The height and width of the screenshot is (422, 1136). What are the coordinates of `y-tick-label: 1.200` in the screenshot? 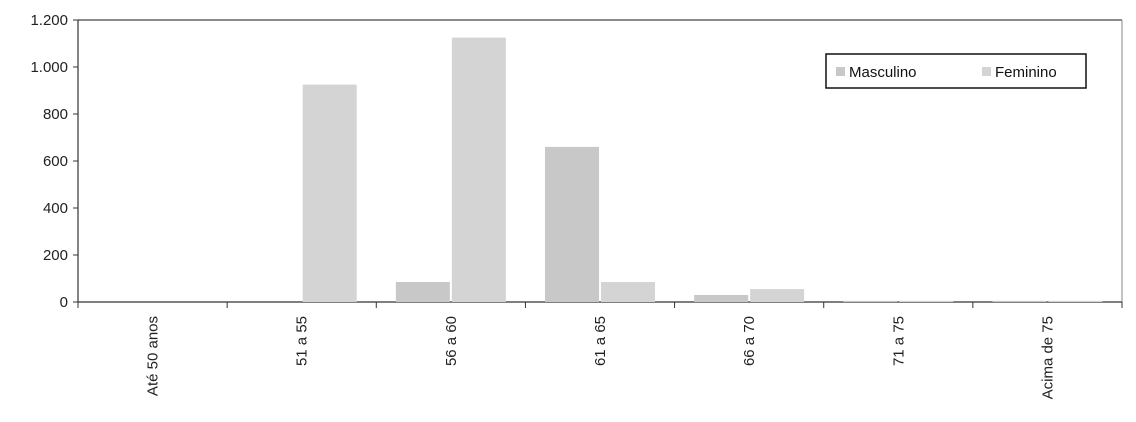 It's located at (49, 20).